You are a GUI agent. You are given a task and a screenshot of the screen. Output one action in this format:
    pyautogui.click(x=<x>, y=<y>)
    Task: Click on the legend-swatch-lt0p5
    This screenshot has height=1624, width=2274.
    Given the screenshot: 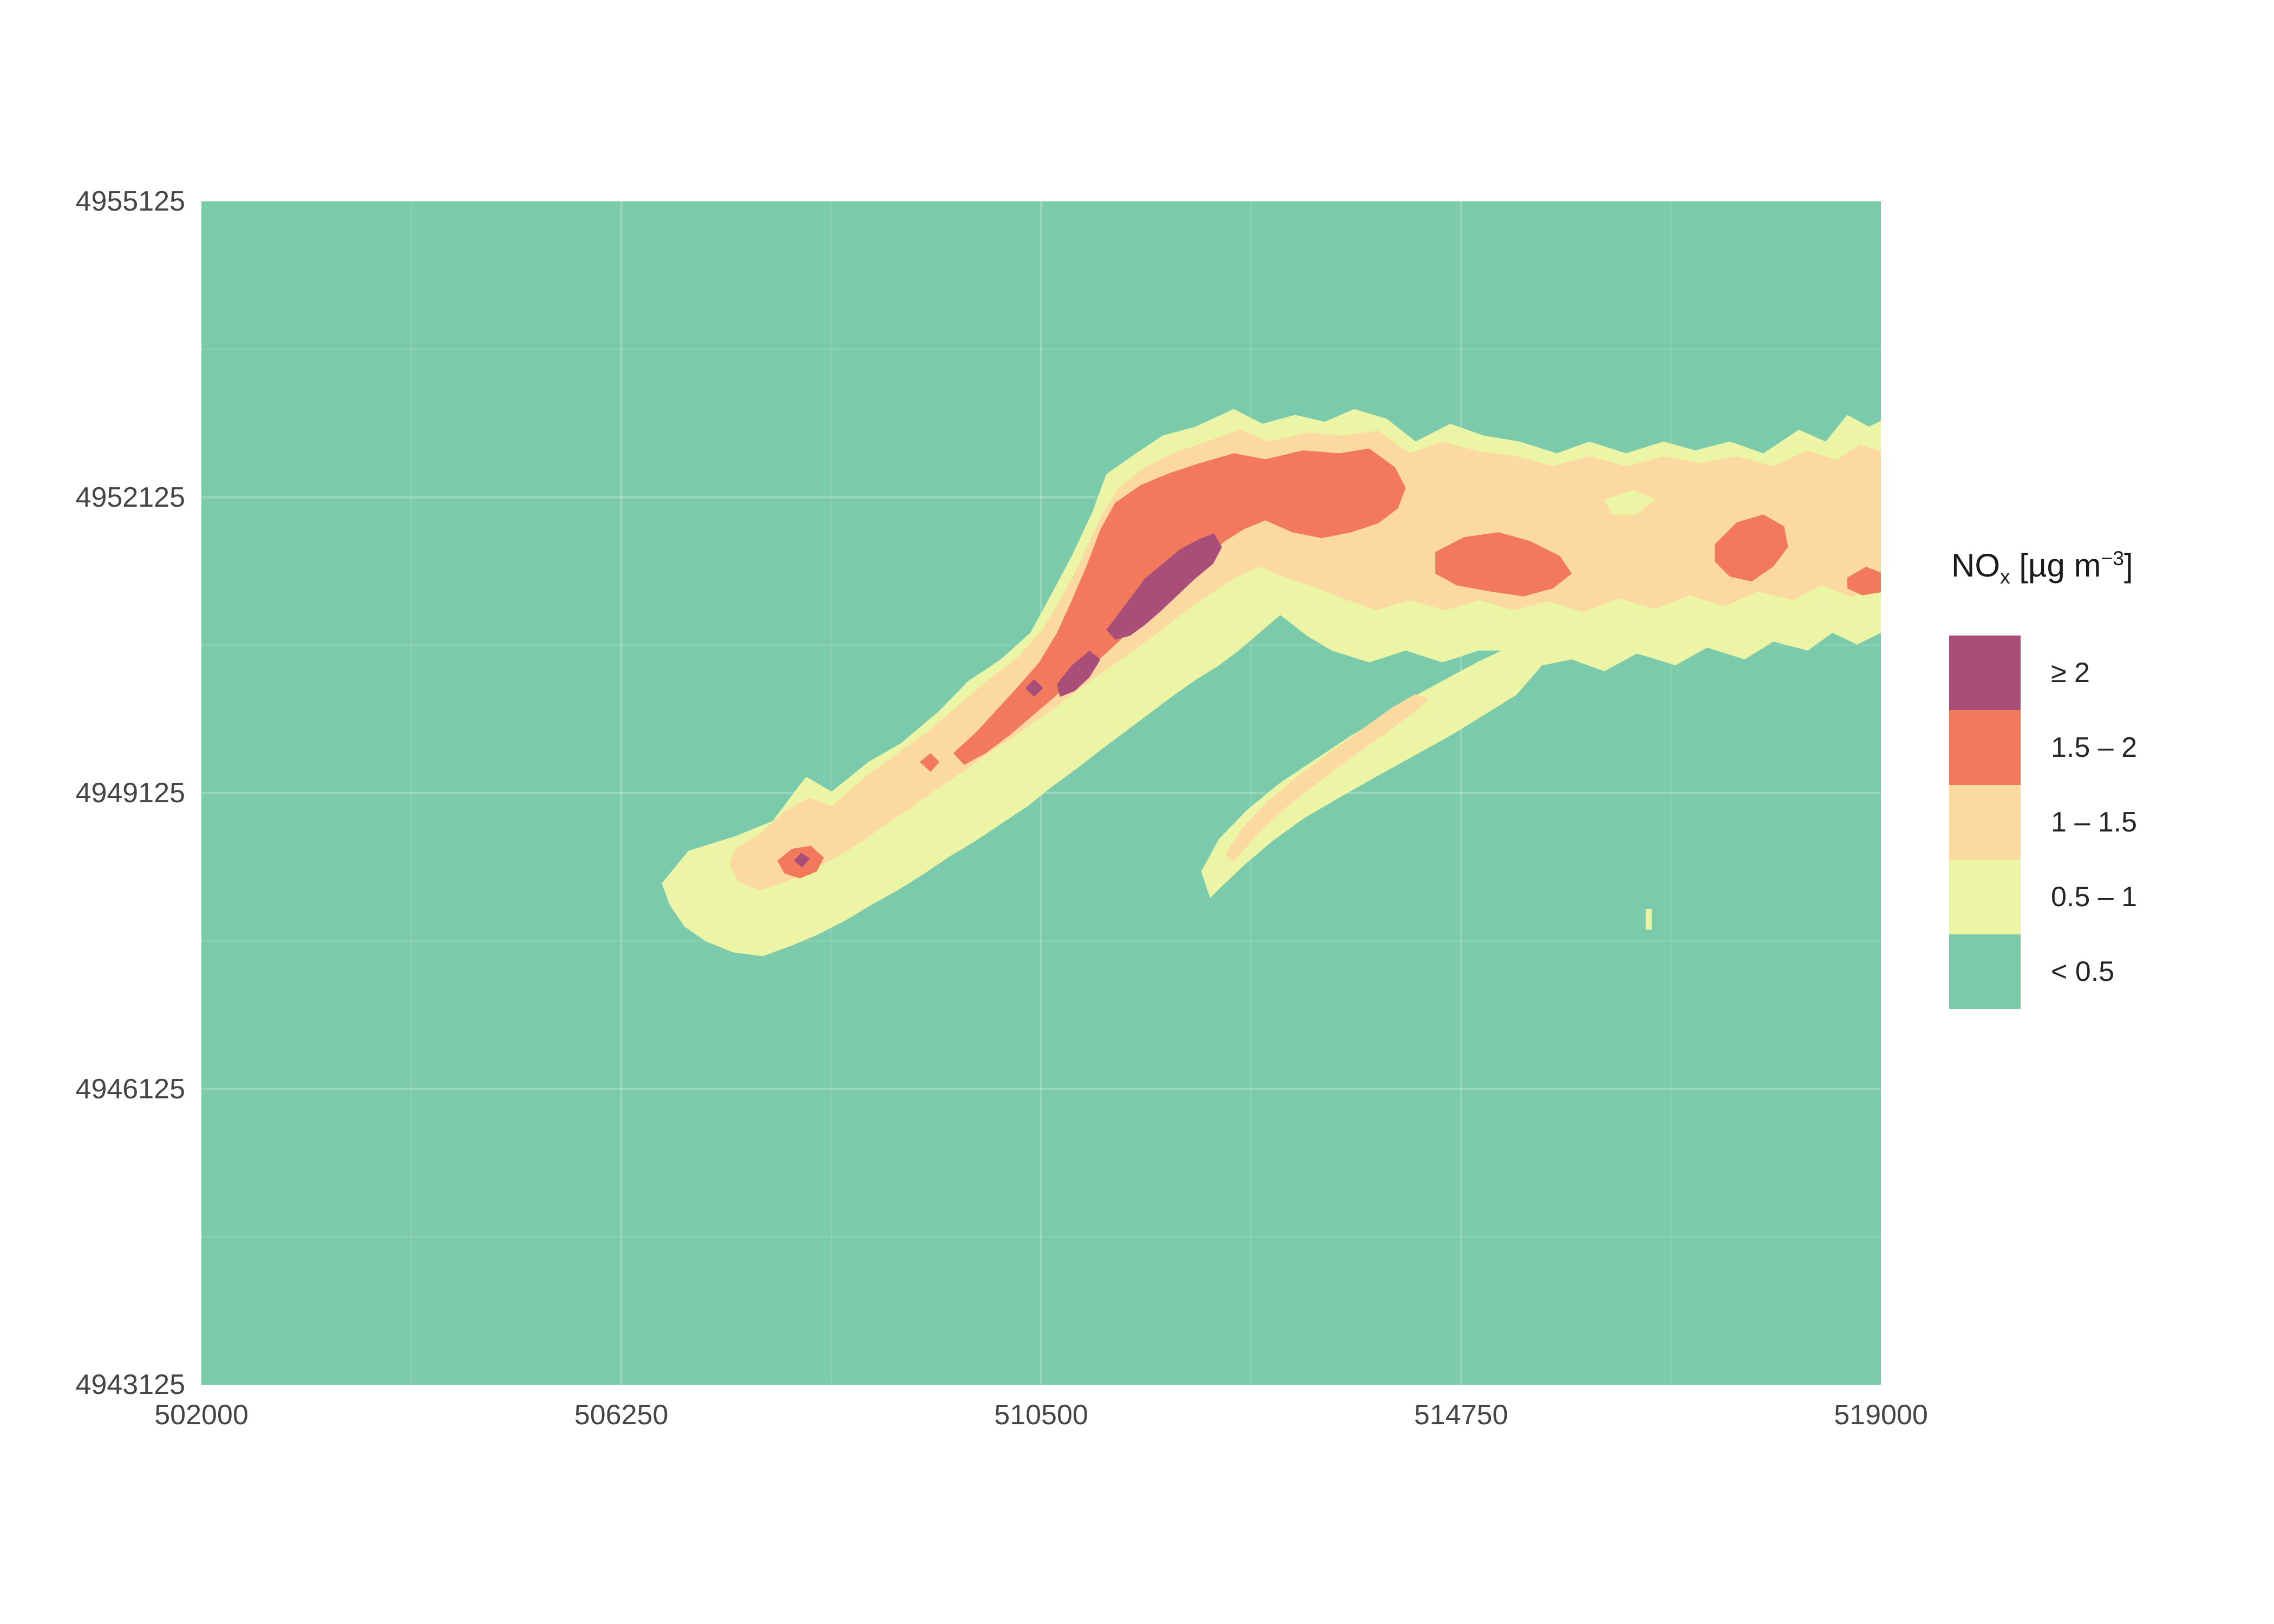 What is the action you would take?
    pyautogui.click(x=1985, y=971)
    